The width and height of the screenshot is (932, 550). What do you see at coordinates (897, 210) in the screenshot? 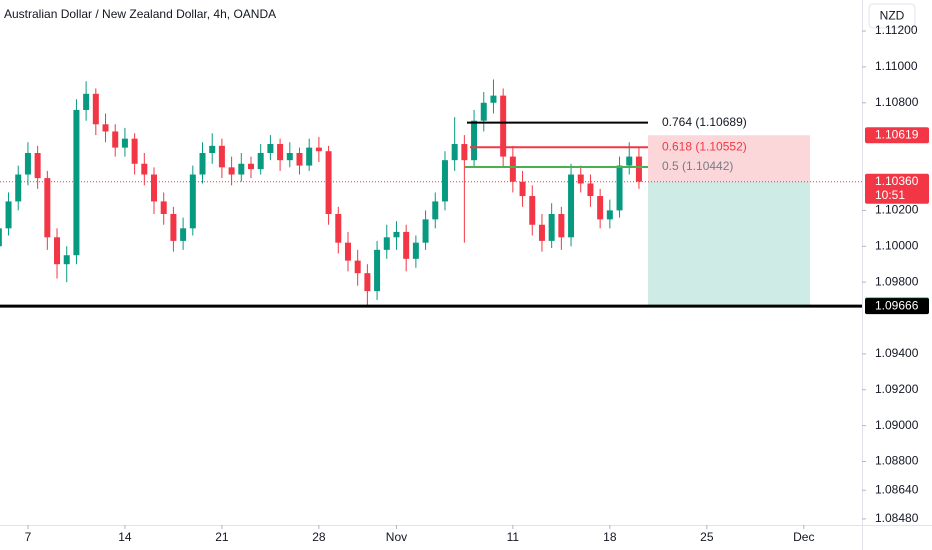
I see `y-tick-label: 1.10200` at bounding box center [897, 210].